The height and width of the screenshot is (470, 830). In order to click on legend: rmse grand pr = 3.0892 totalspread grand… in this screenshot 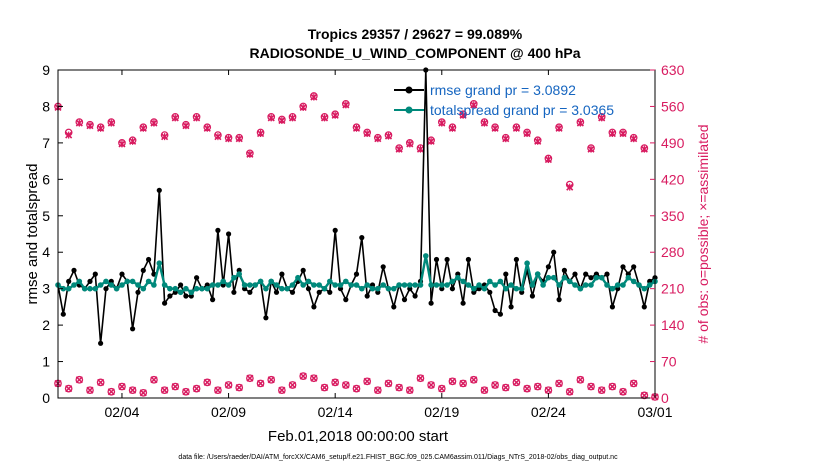, I will do `click(504, 100)`.